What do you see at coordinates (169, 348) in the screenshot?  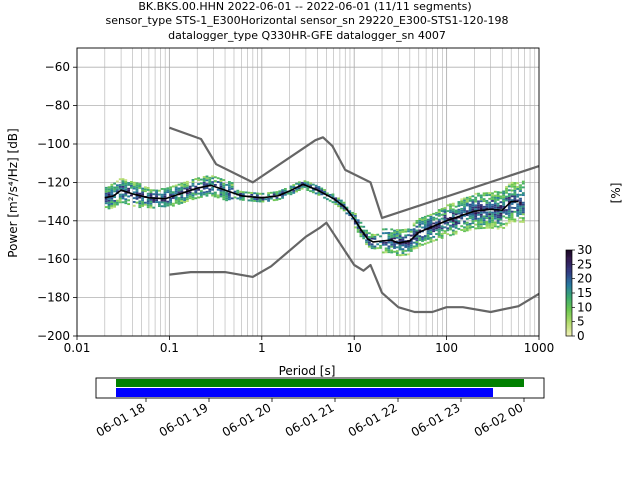 I see `x-tick-label: 0.1` at bounding box center [169, 348].